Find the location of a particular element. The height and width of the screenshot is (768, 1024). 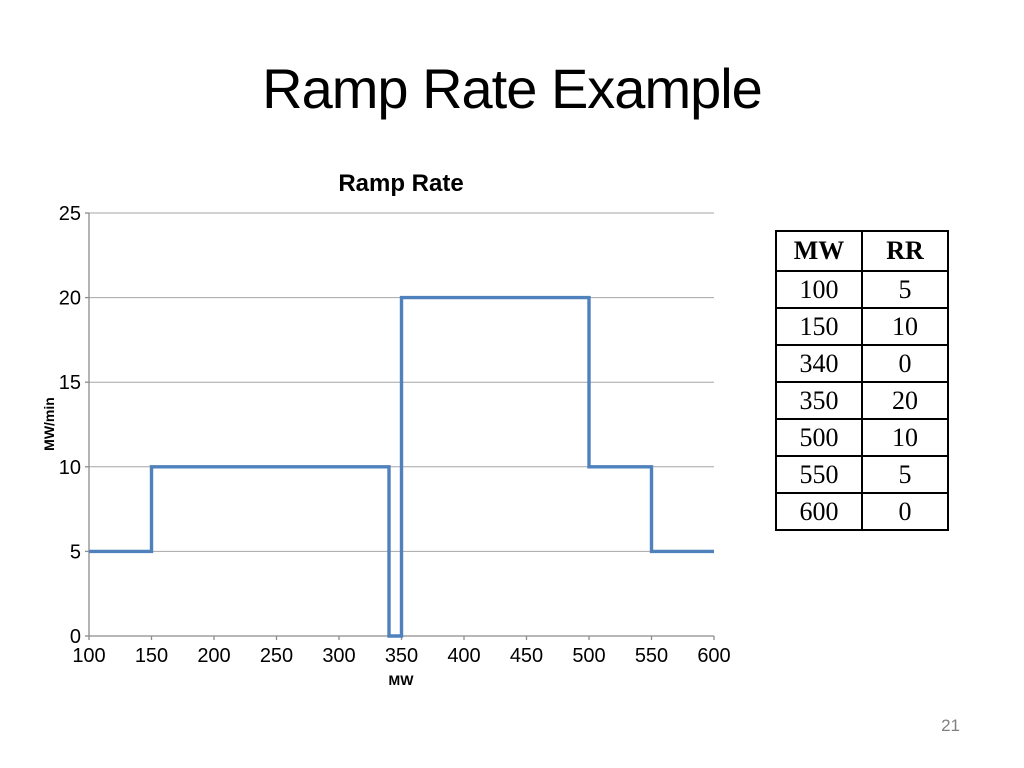

table-header-row: MW RR is located at coordinates (862, 251).